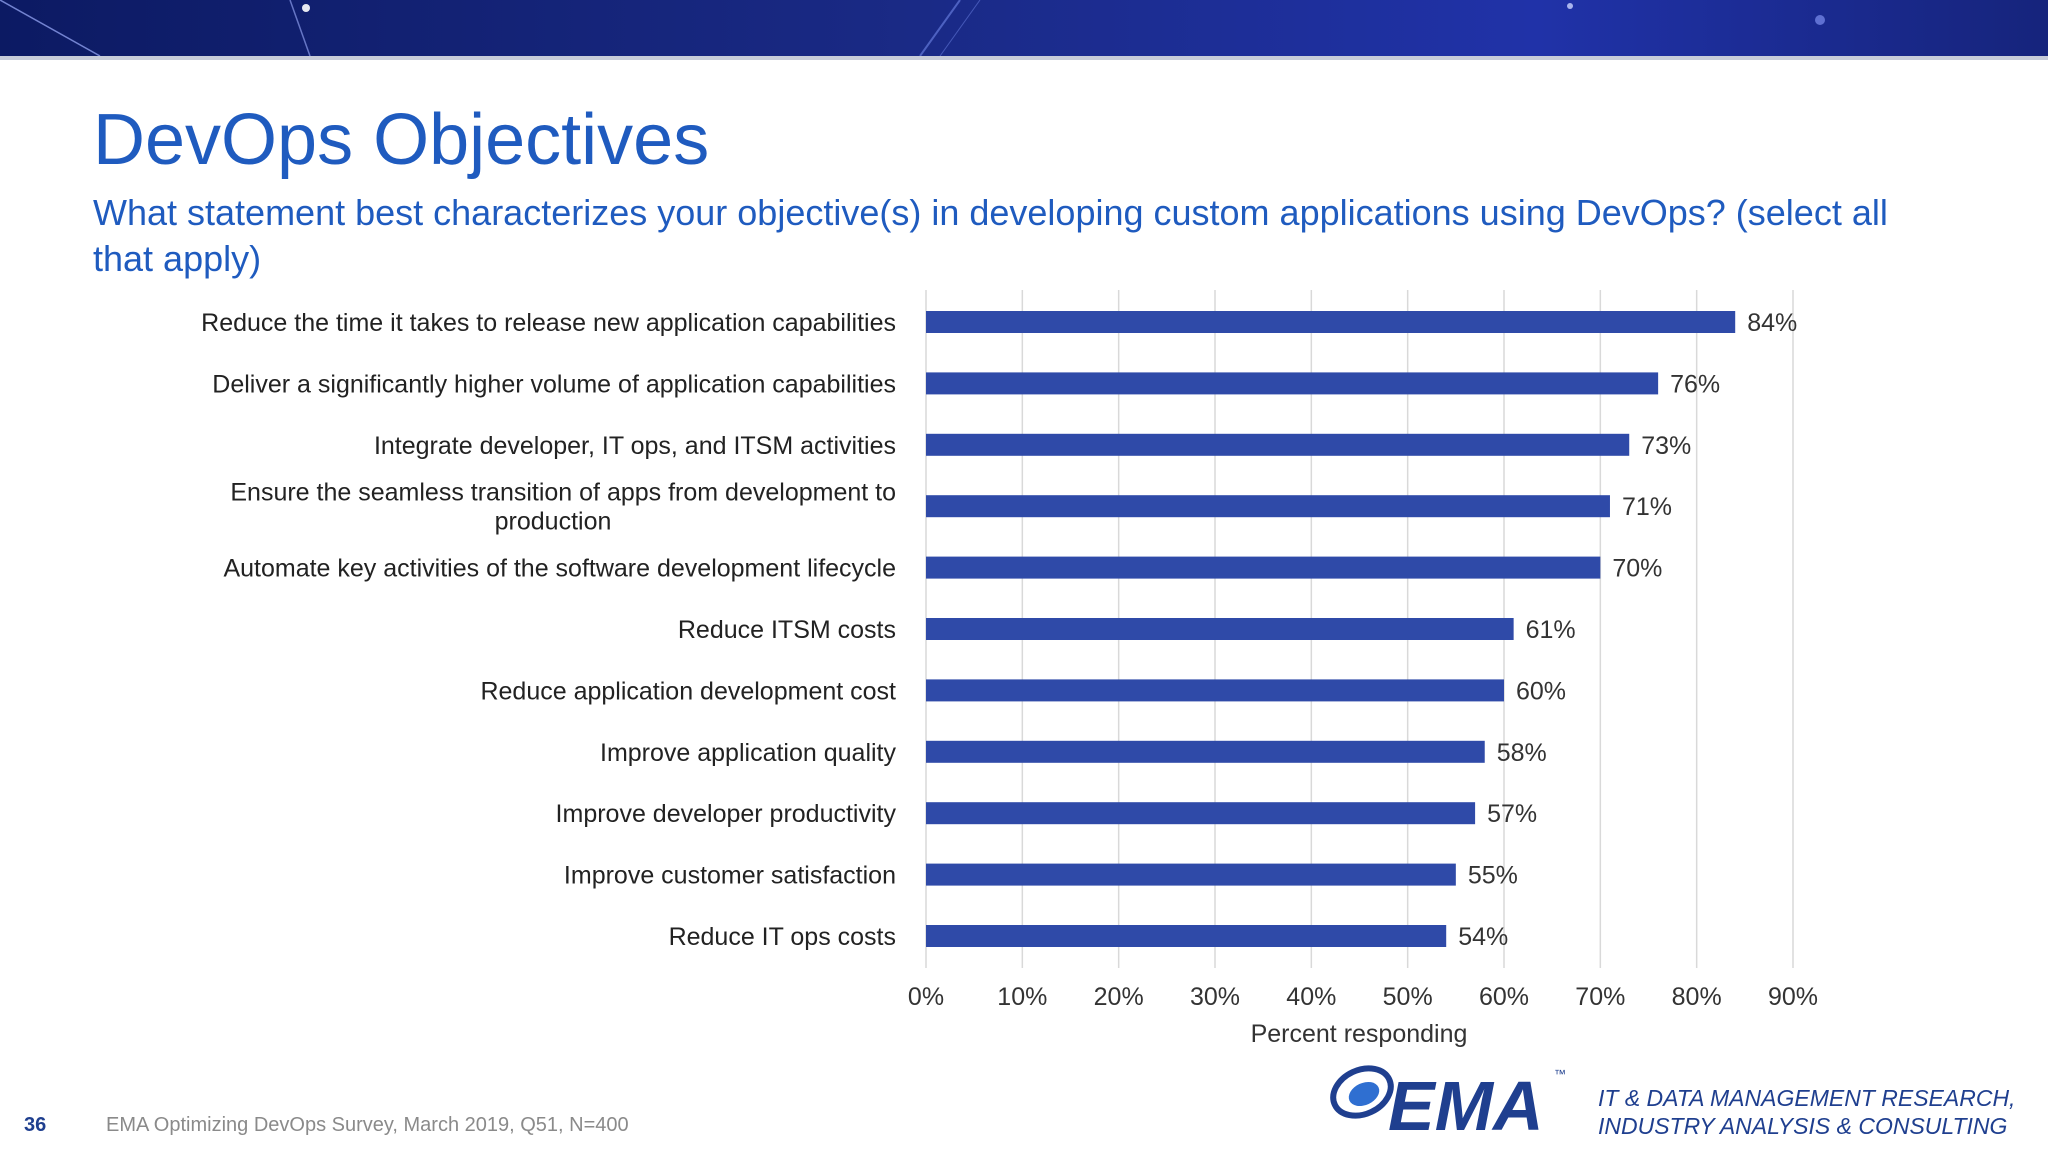 Image resolution: width=2048 pixels, height=1152 pixels. What do you see at coordinates (1022, 997) in the screenshot?
I see `x-tick-label: 10%` at bounding box center [1022, 997].